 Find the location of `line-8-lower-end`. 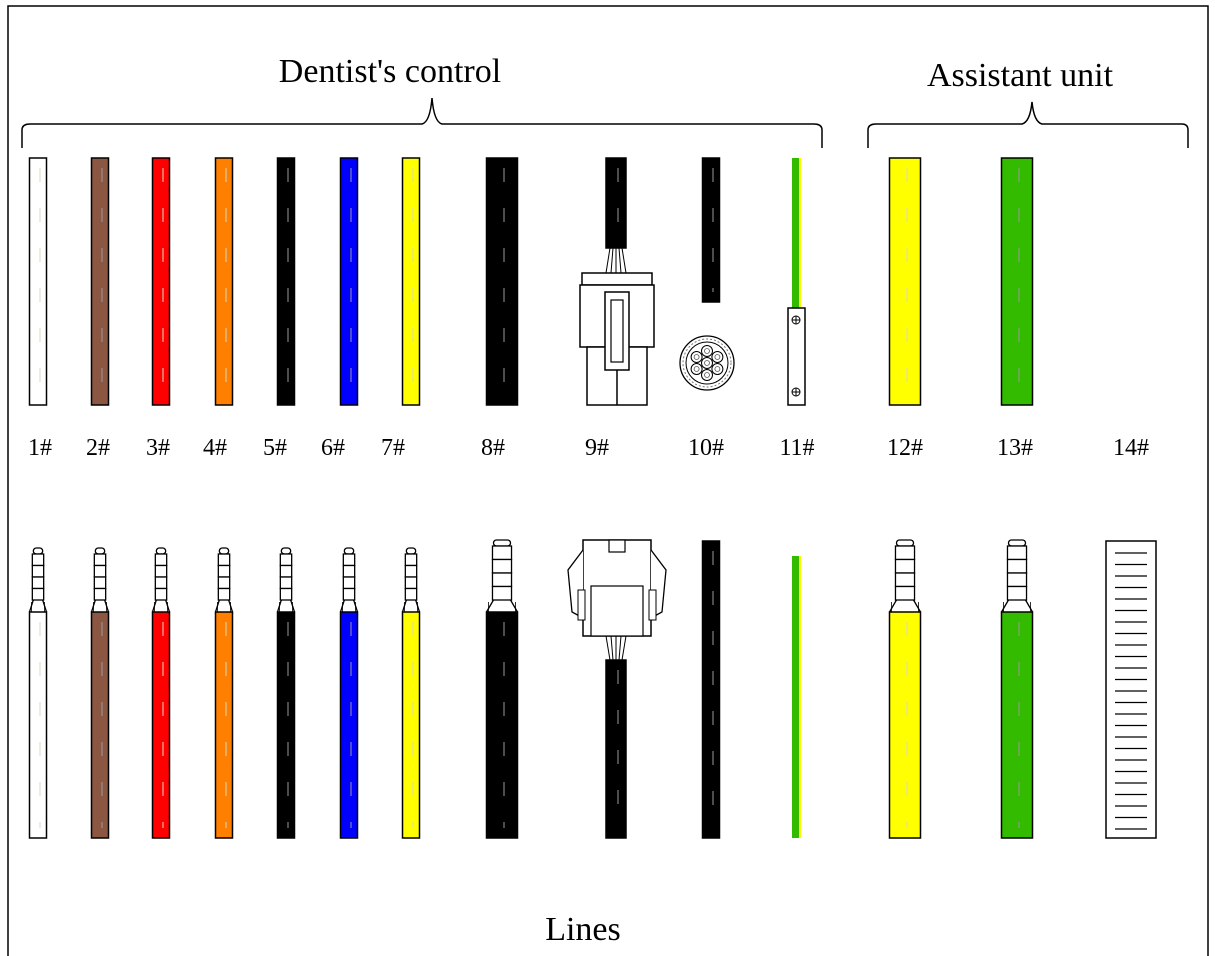

line-8-lower-end is located at coordinates (502, 689).